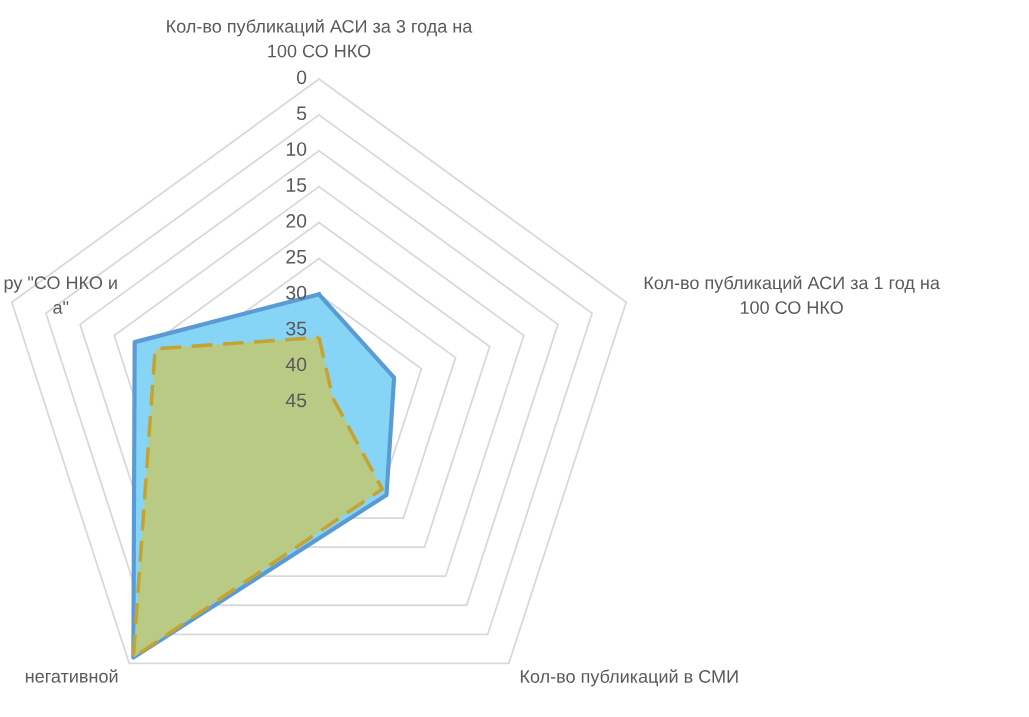  I want to click on y-tick-label: 15, so click(296, 185).